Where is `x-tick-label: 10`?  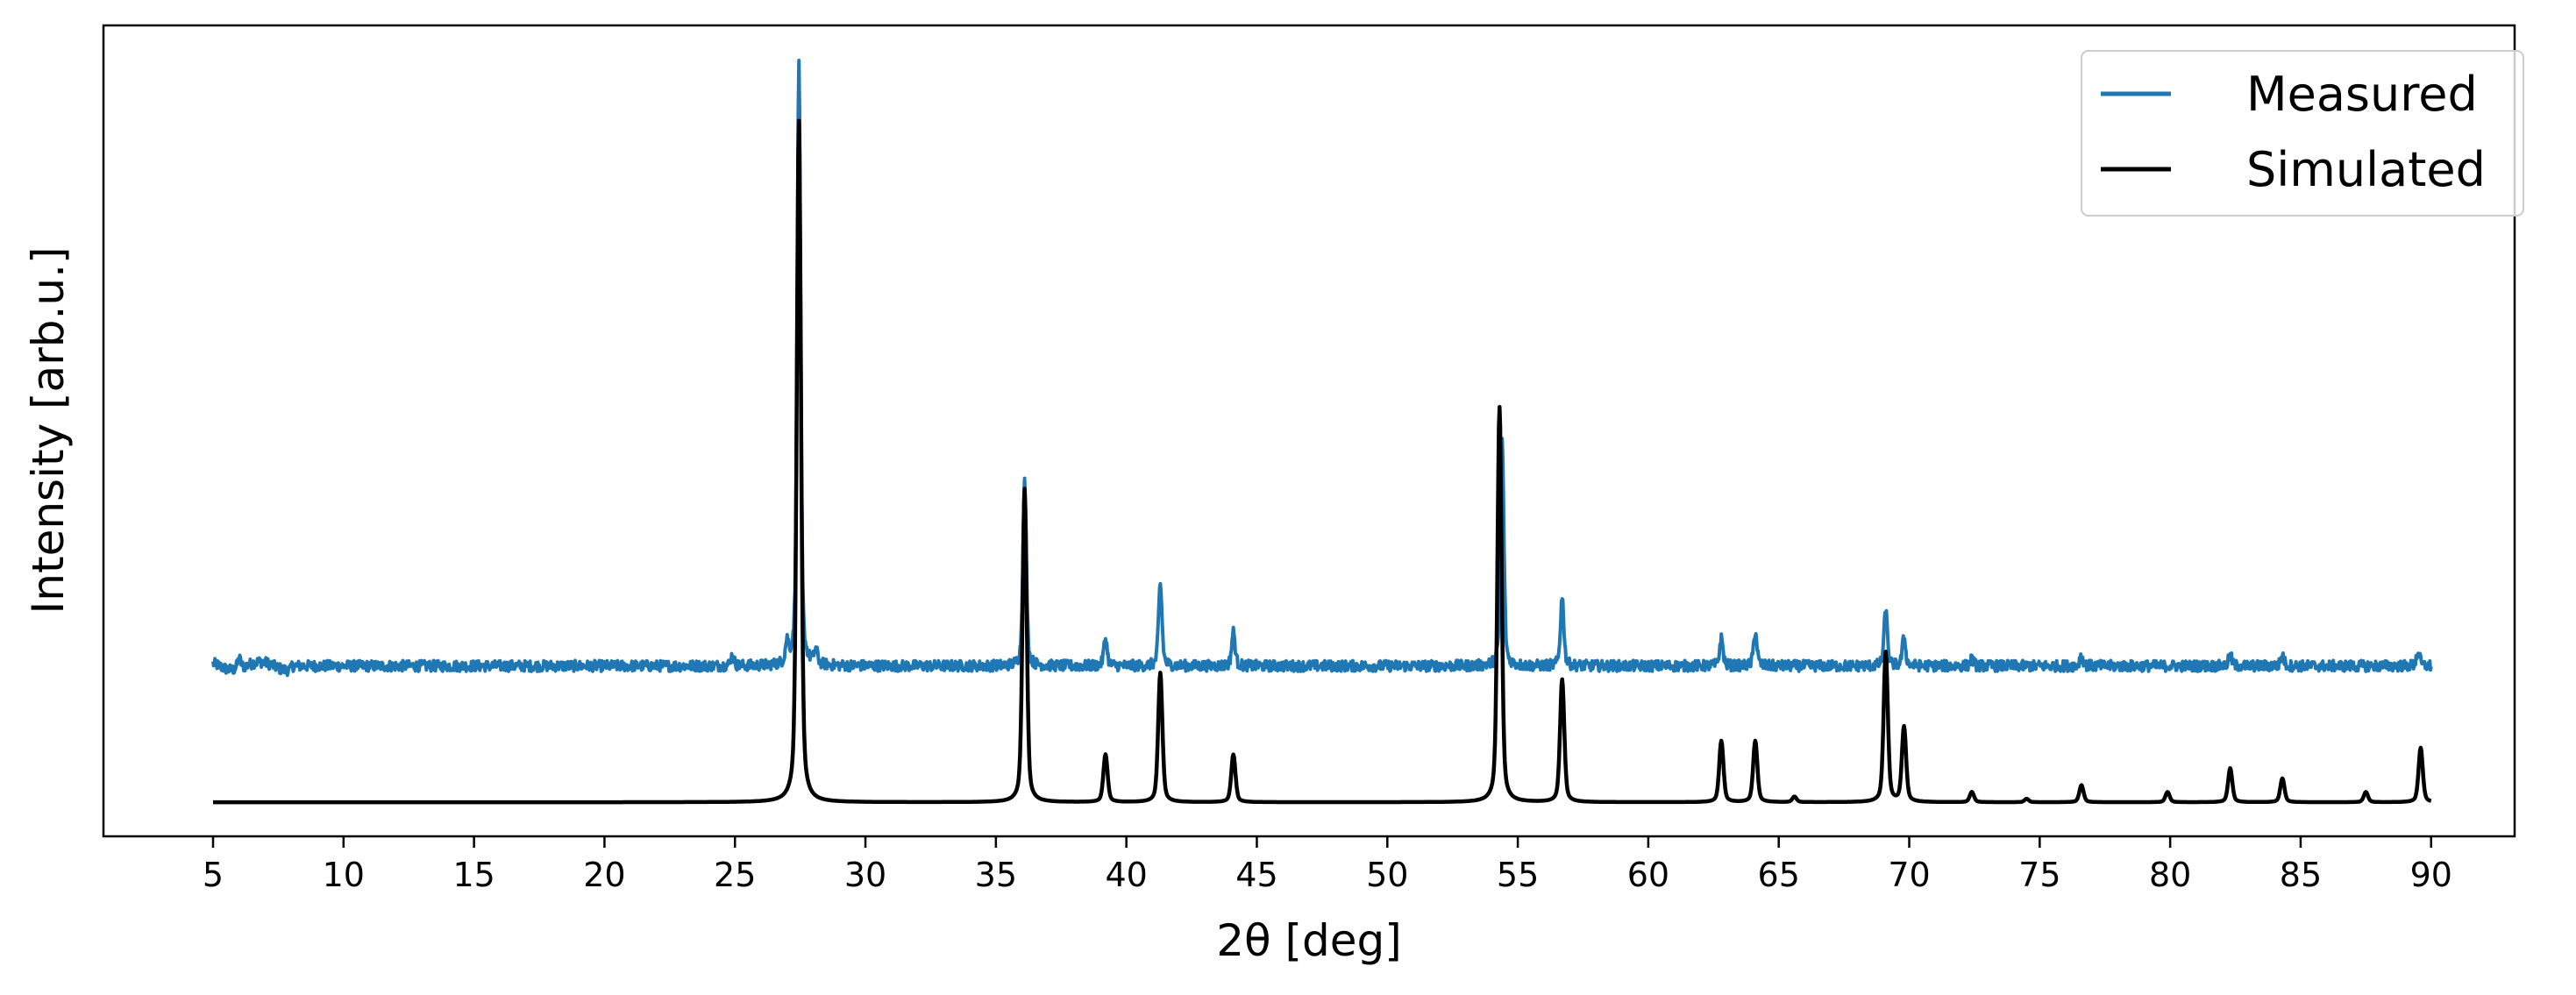 x-tick-label: 10 is located at coordinates (344, 875).